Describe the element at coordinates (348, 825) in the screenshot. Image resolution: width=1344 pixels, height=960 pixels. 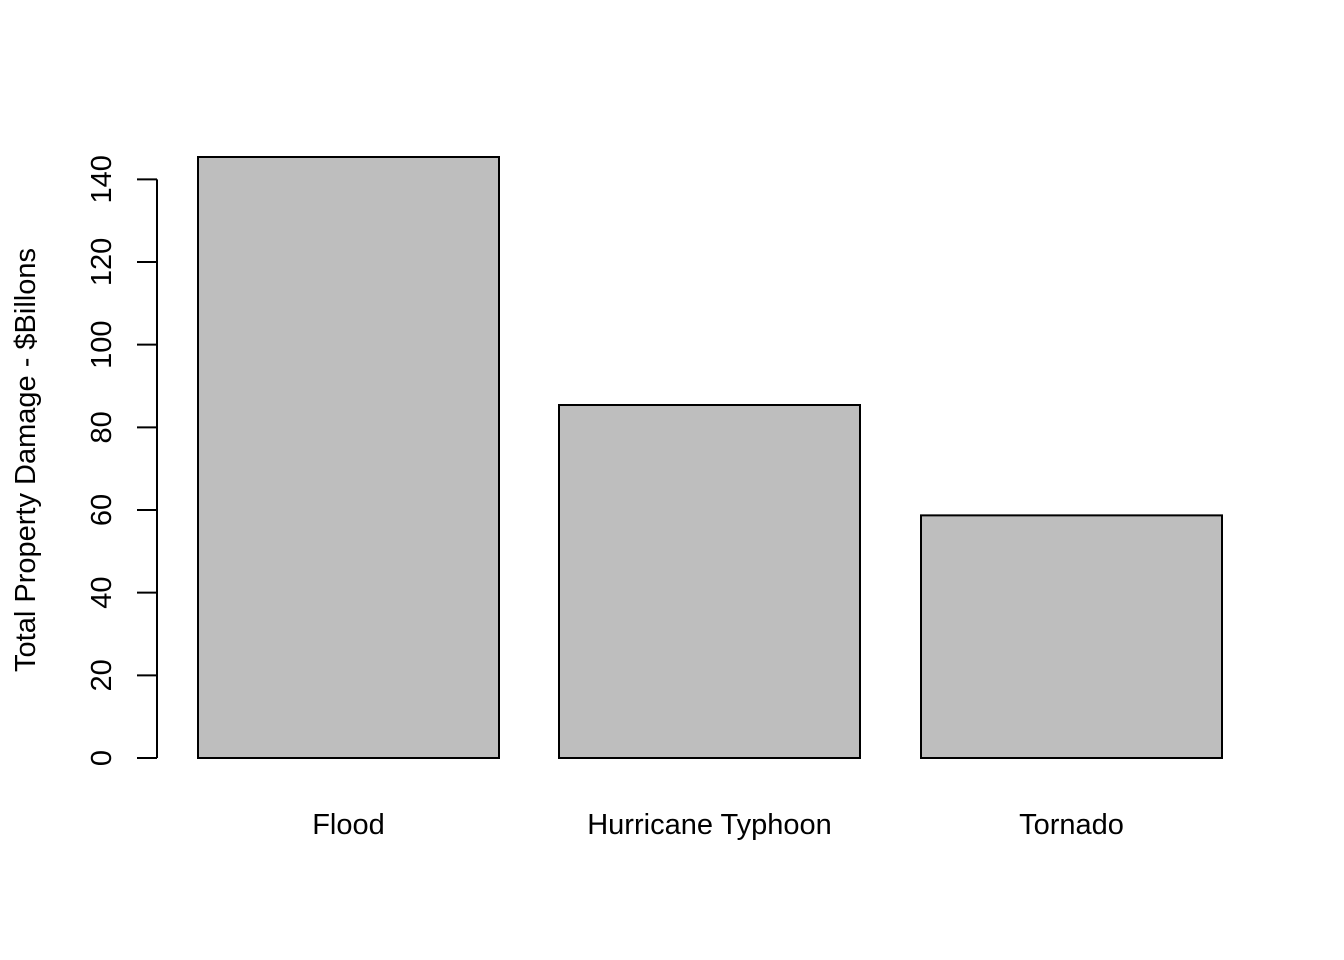
I see `x-category-label: Flood` at that location.